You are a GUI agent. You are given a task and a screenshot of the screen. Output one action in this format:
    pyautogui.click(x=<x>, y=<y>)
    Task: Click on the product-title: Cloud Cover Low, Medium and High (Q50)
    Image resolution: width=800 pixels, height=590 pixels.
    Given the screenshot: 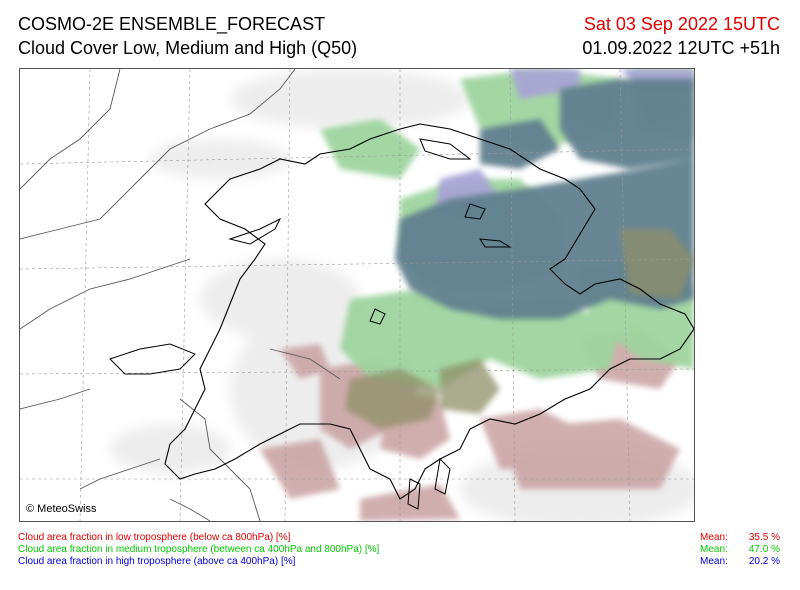 What is the action you would take?
    pyautogui.click(x=188, y=48)
    